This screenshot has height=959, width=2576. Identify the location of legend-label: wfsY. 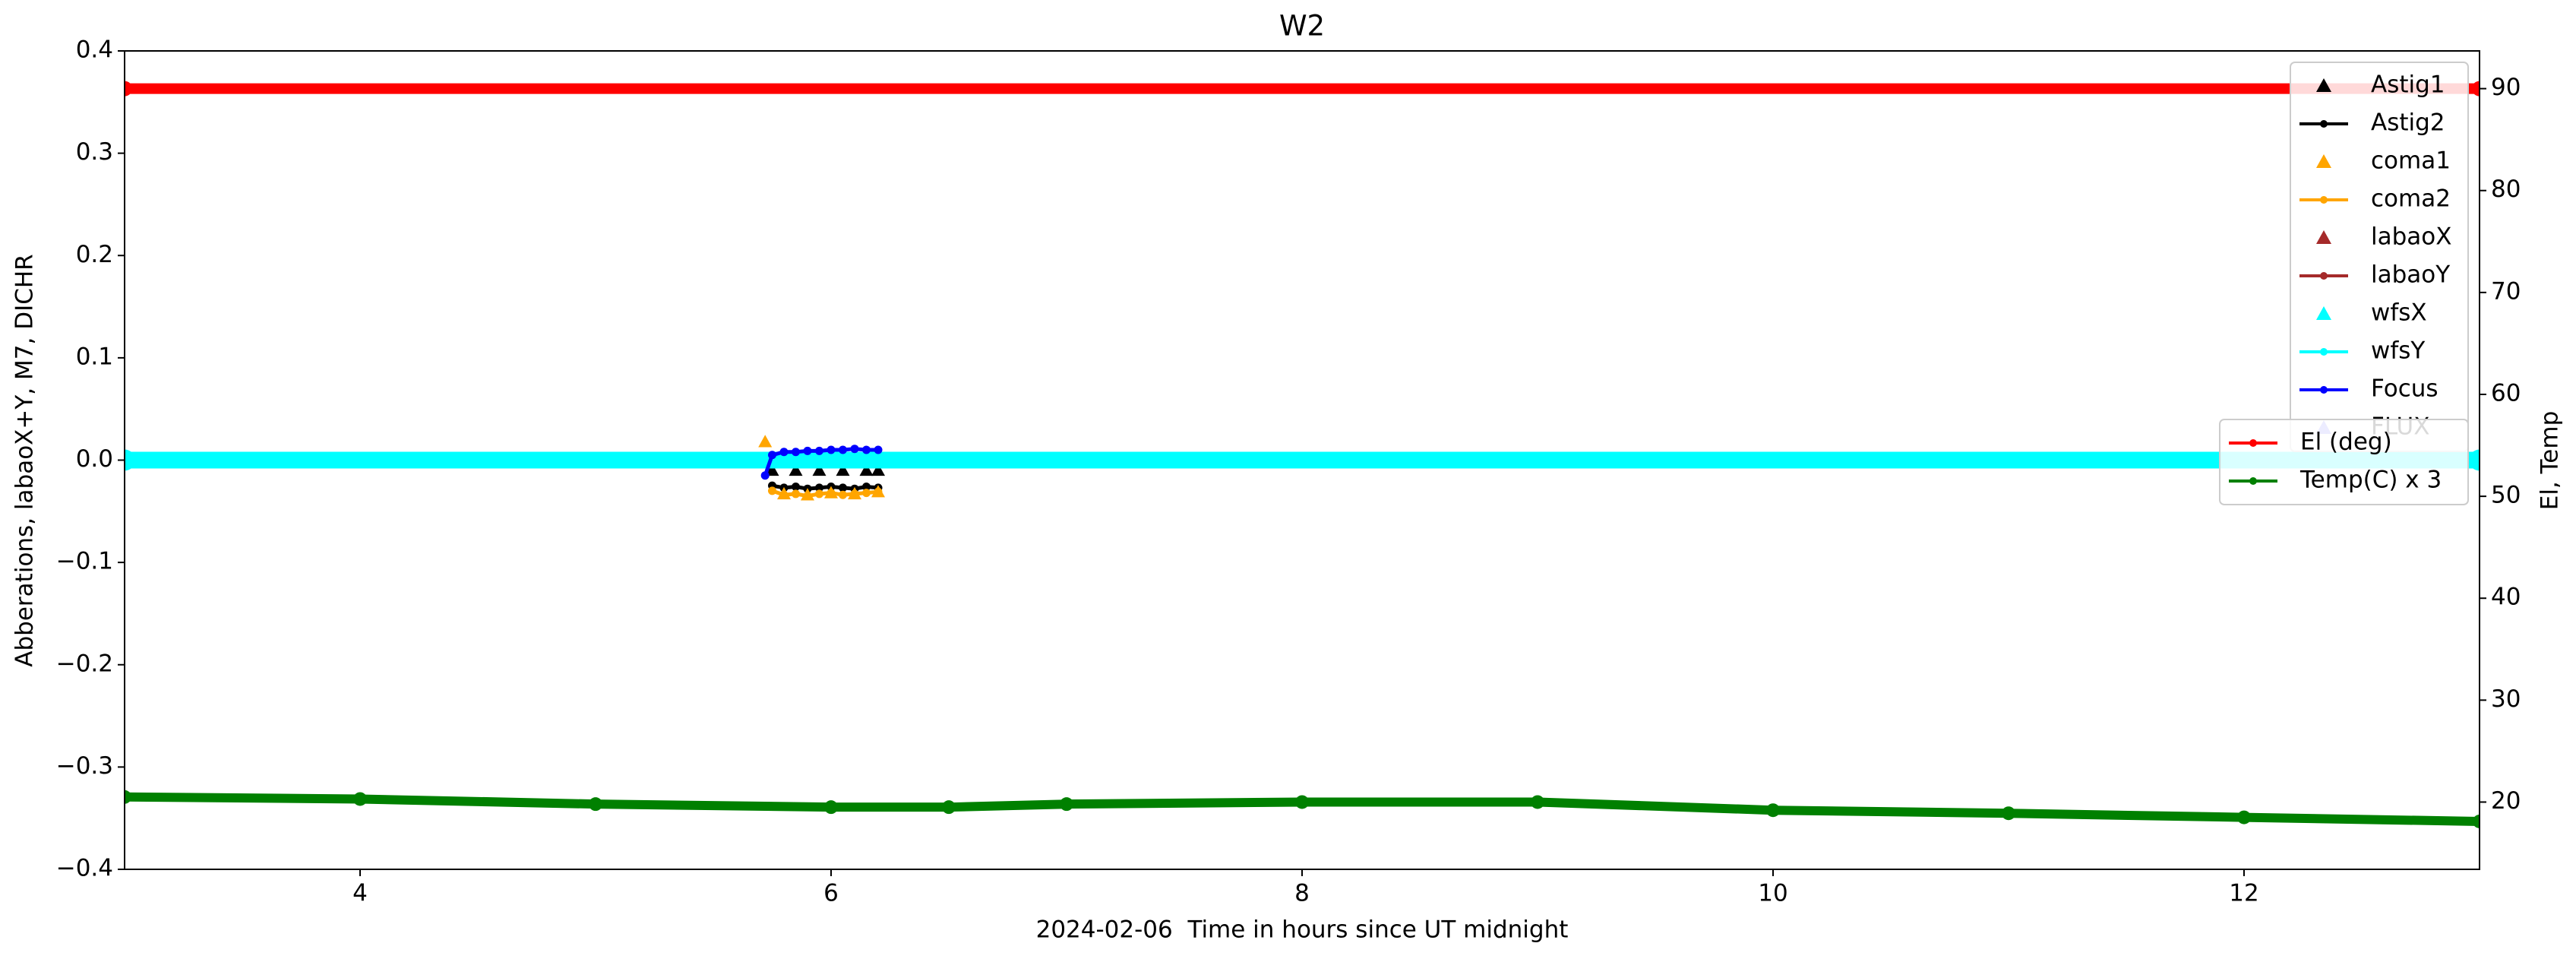
(2398, 351).